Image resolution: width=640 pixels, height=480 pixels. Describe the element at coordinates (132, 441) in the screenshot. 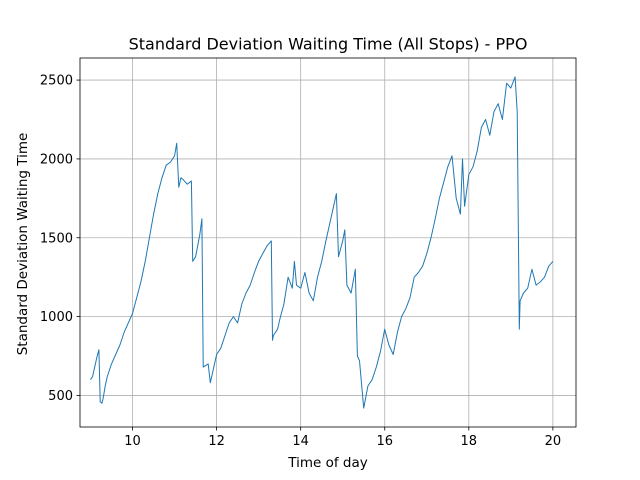

I see `x-tick-label: 10` at that location.